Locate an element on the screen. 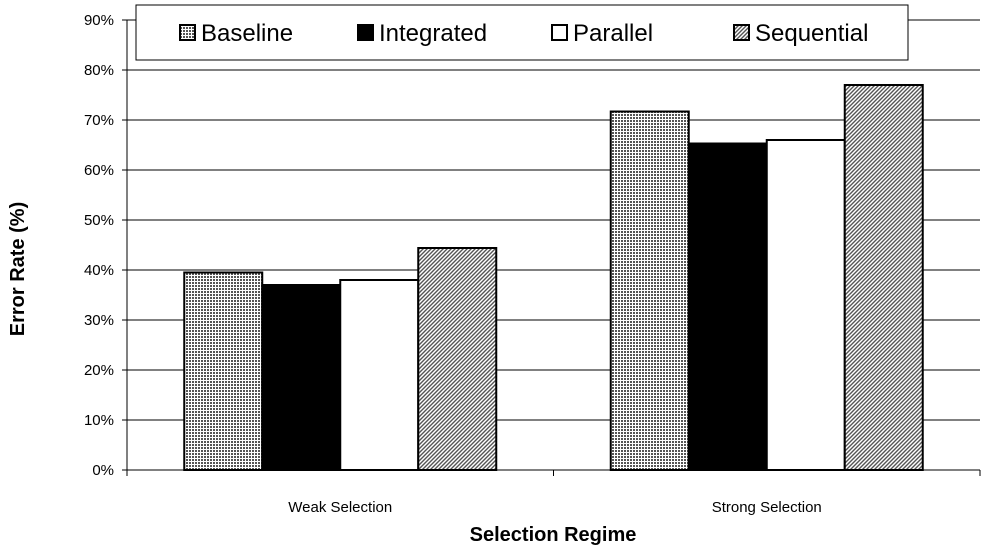 This screenshot has height=550, width=986. y-axis-title: Error Rate (%) is located at coordinates (18, 269).